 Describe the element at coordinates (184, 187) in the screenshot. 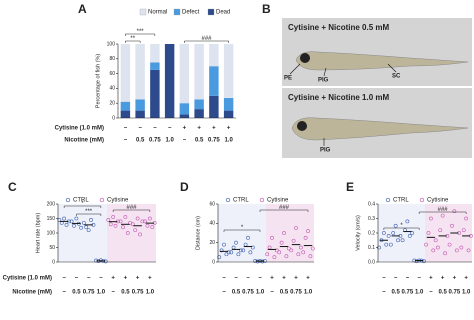

I see `panel-label: D` at that location.